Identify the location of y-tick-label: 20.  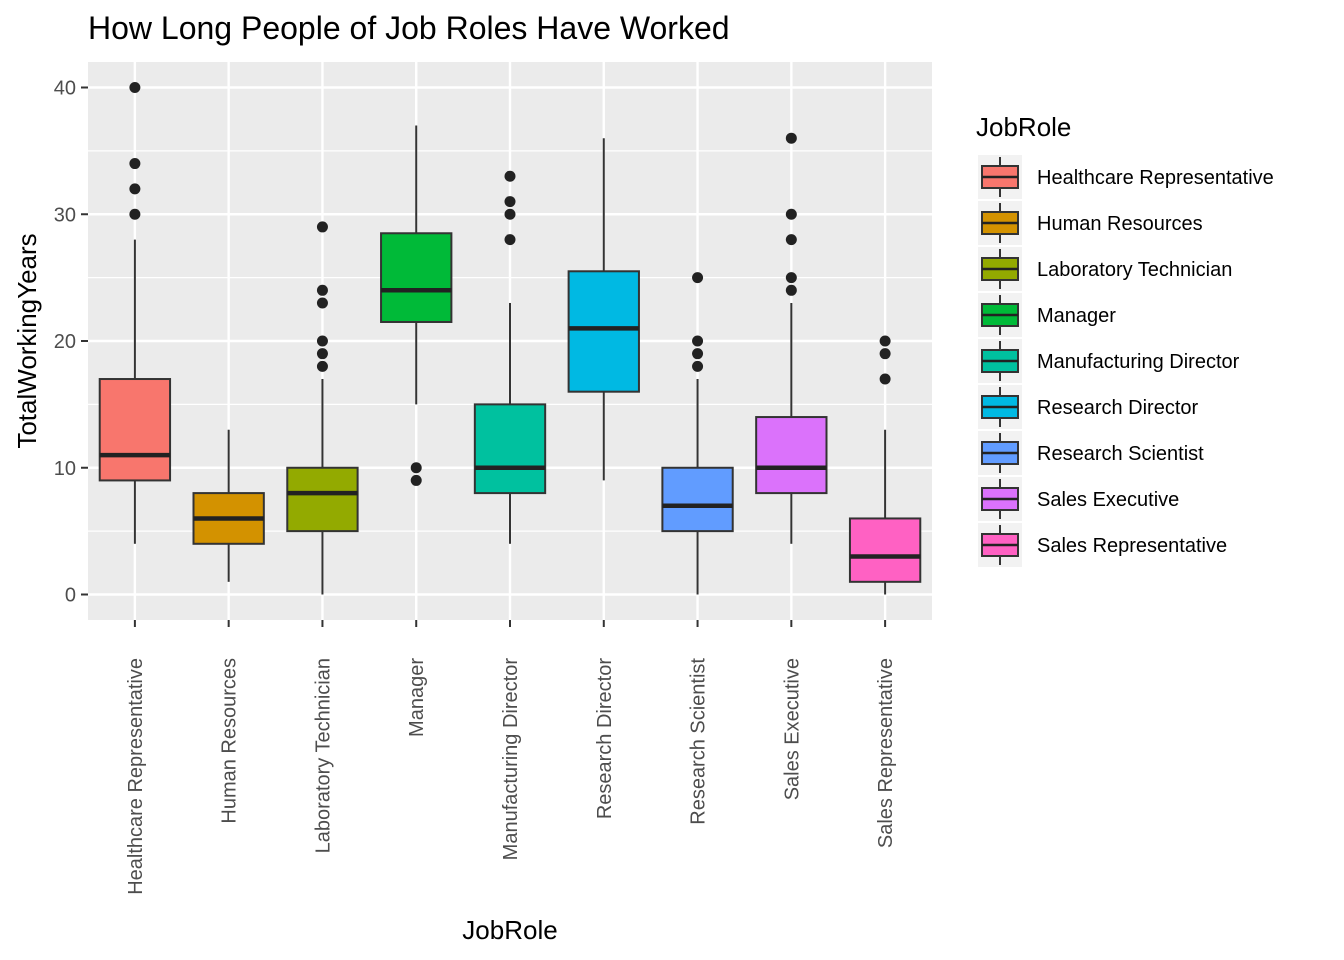
(65, 342).